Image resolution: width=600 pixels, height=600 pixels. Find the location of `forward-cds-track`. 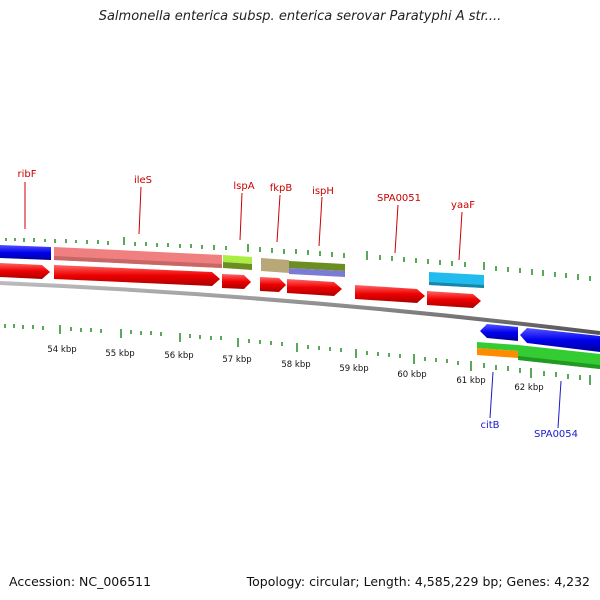

forward-cds-track is located at coordinates (240, 285).